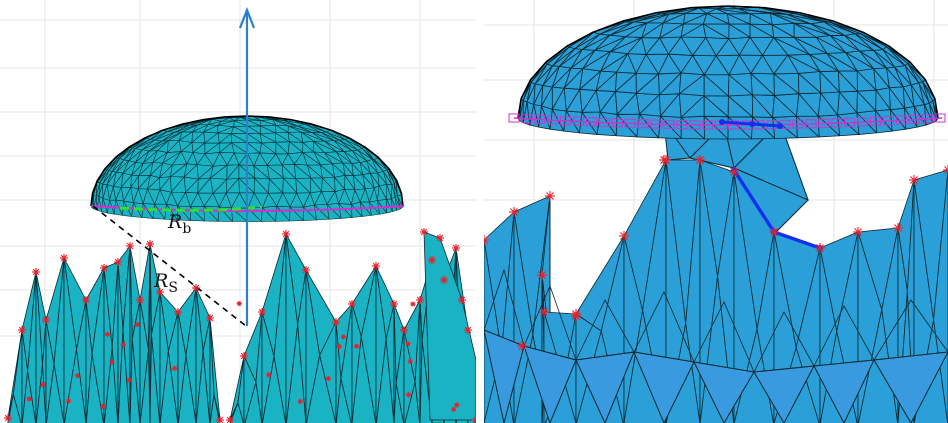 This screenshot has width=948, height=423. Describe the element at coordinates (728, 121) in the screenshot. I see `rim-line` at that location.